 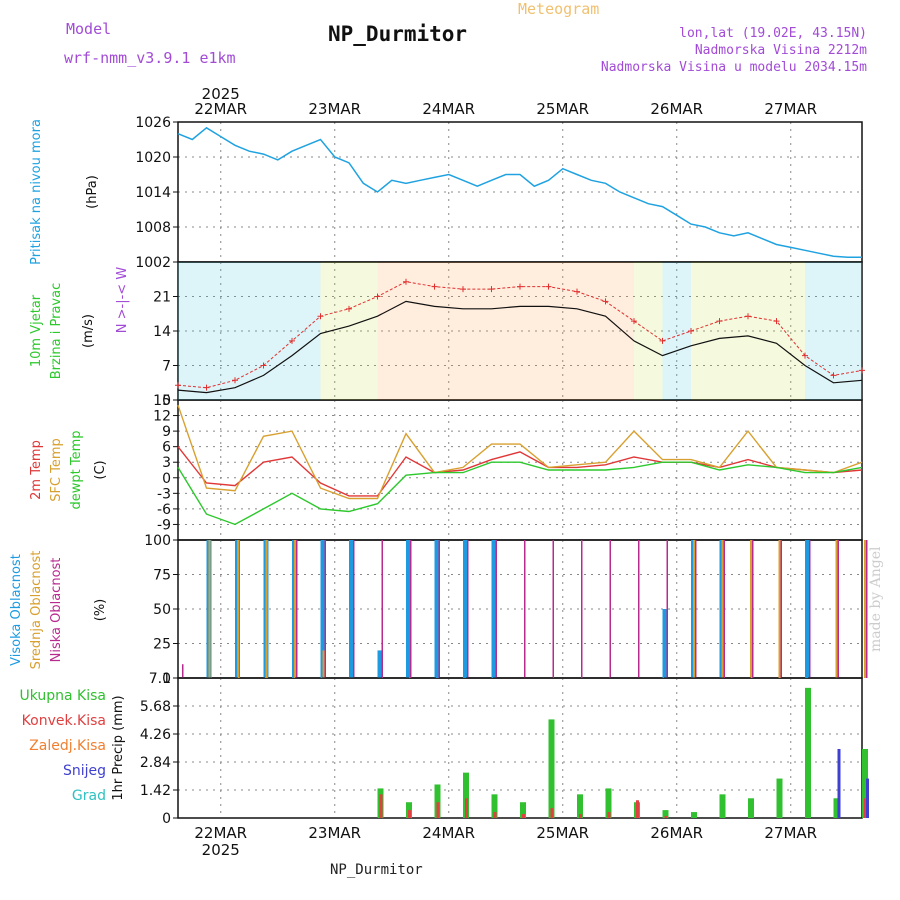 What do you see at coordinates (520, 347) in the screenshot?
I see `wind-speed-line` at bounding box center [520, 347].